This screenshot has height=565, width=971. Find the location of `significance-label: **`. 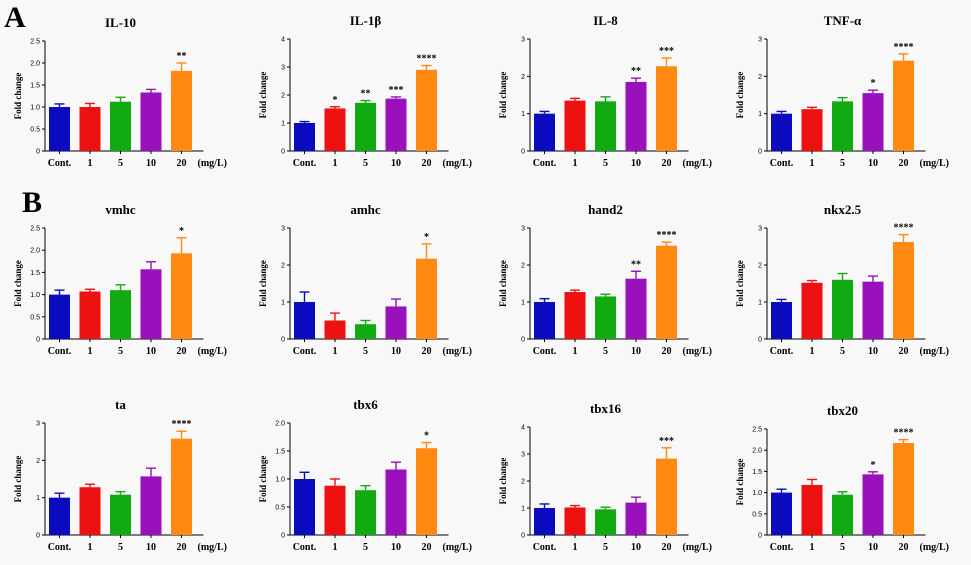

significance-label: ** is located at coordinates (366, 94).